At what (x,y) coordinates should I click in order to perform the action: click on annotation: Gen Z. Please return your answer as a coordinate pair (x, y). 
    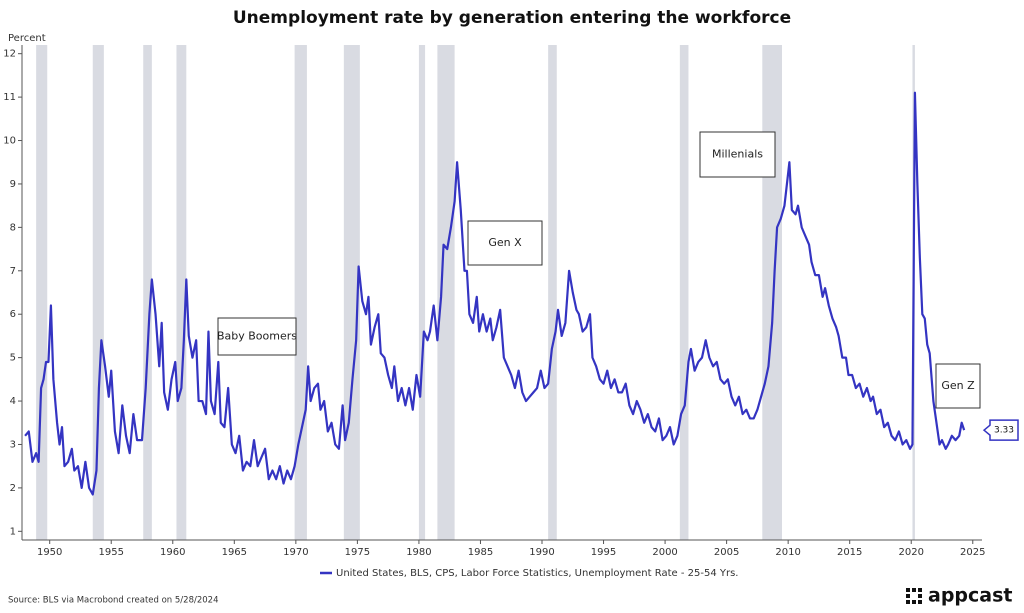
    Looking at the image, I should click on (958, 385).